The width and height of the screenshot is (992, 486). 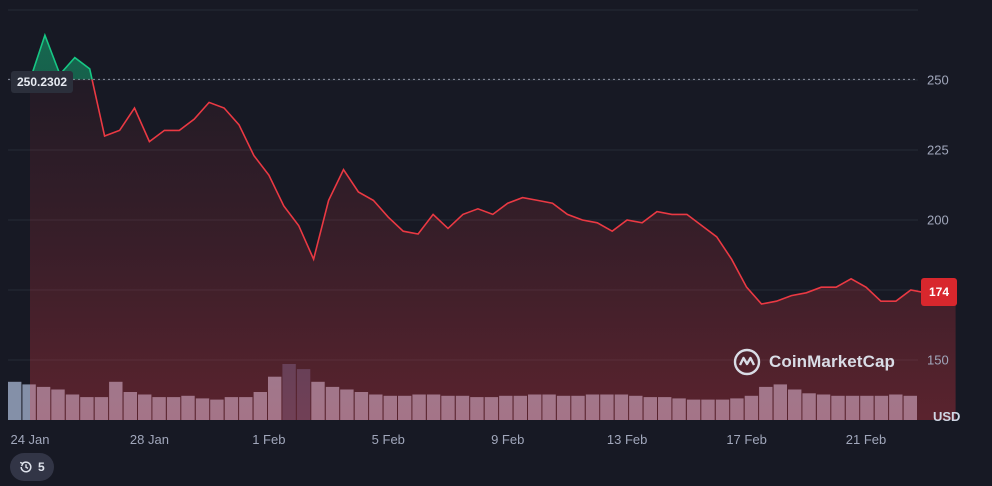 I want to click on x-tick-label: 17 Feb, so click(x=746, y=439).